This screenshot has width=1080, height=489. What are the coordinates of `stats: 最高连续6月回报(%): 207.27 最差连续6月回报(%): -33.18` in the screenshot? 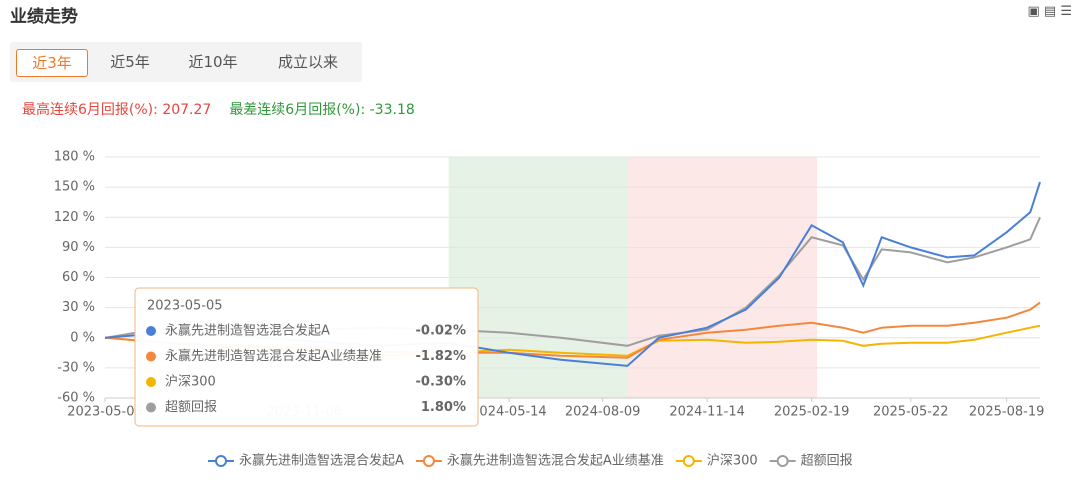 It's located at (218, 109).